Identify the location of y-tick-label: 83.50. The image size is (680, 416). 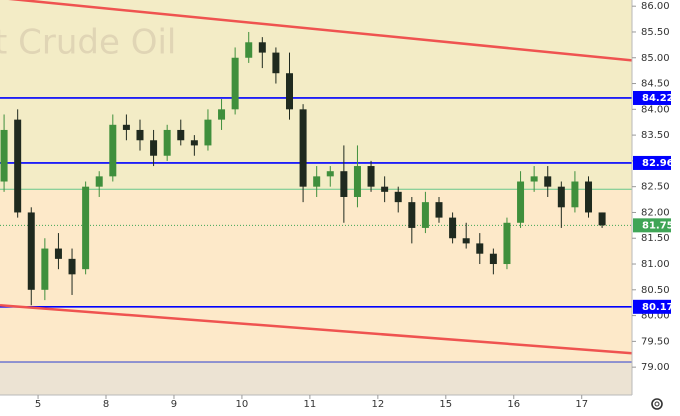
(655, 135).